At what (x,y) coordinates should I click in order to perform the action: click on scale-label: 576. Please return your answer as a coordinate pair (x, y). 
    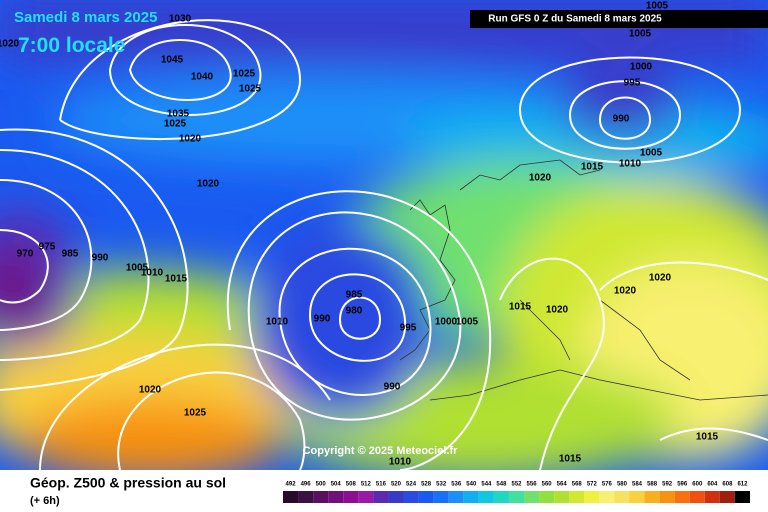
    Looking at the image, I should click on (607, 485).